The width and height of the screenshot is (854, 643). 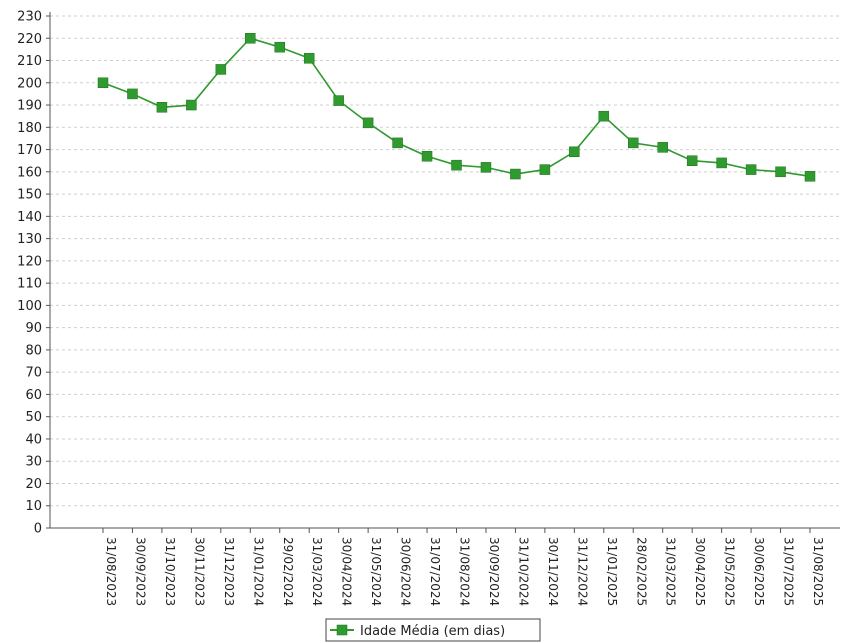 I want to click on x-tick-label: 31/05/2025, so click(x=730, y=571).